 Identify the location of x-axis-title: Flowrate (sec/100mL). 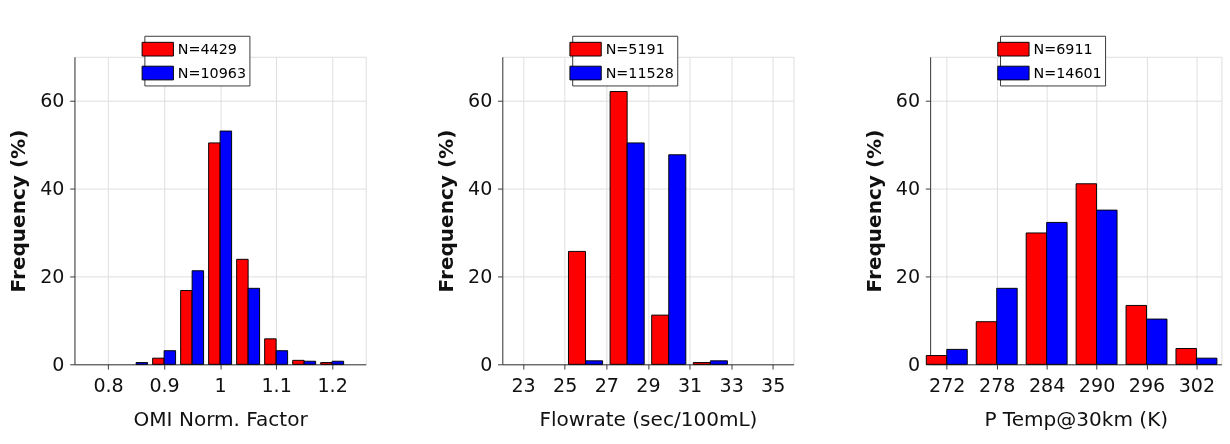
(648, 418).